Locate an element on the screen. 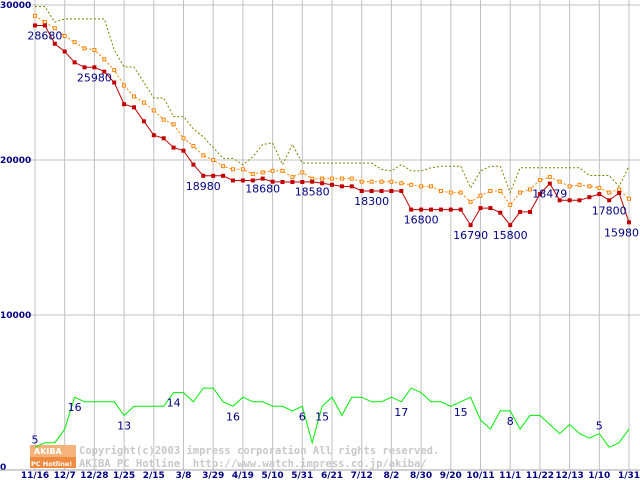 The image size is (640, 480). data-label: 17 is located at coordinates (401, 412).